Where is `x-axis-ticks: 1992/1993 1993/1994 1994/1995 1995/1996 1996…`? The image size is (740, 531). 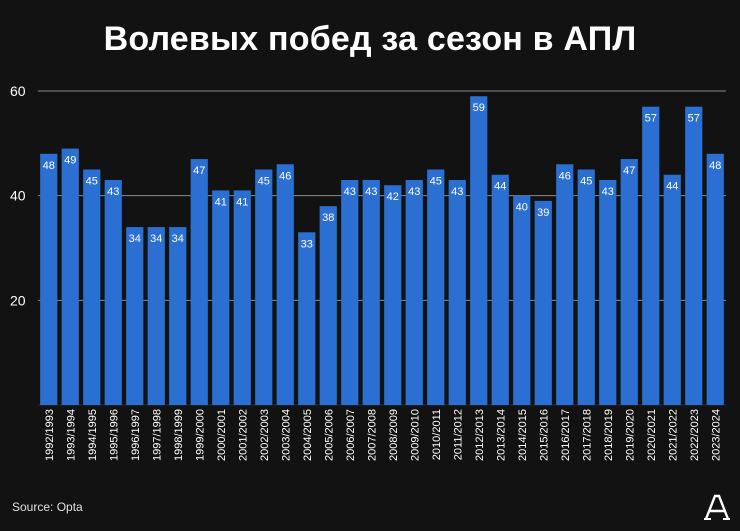
x-axis-ticks: 1992/1993 1993/1994 1994/1995 1995/1996 1996… is located at coordinates (383, 435).